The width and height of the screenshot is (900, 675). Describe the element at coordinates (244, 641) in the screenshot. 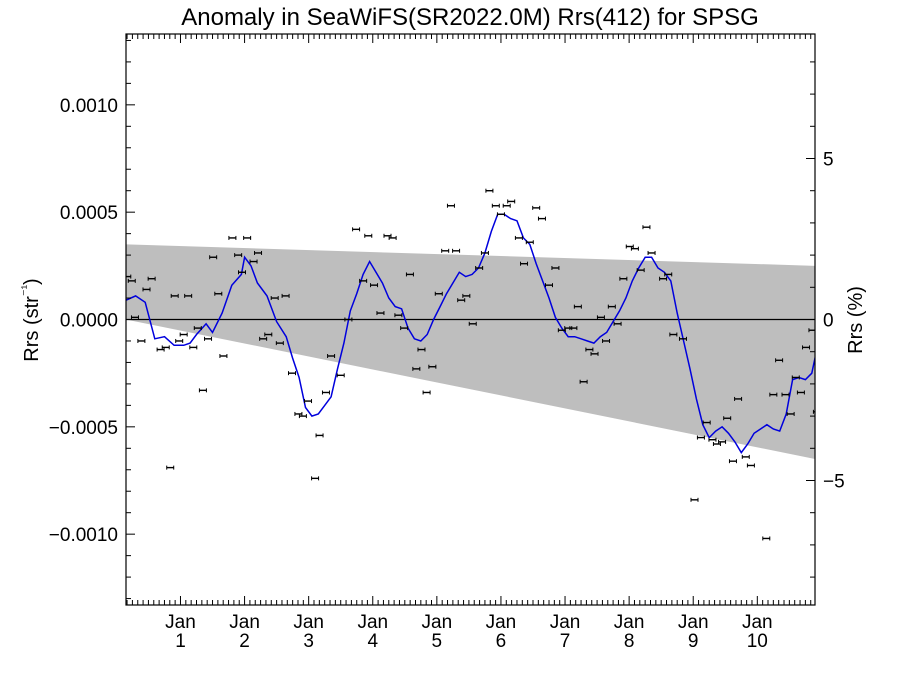

I see `x-tick-label-year: 2` at that location.